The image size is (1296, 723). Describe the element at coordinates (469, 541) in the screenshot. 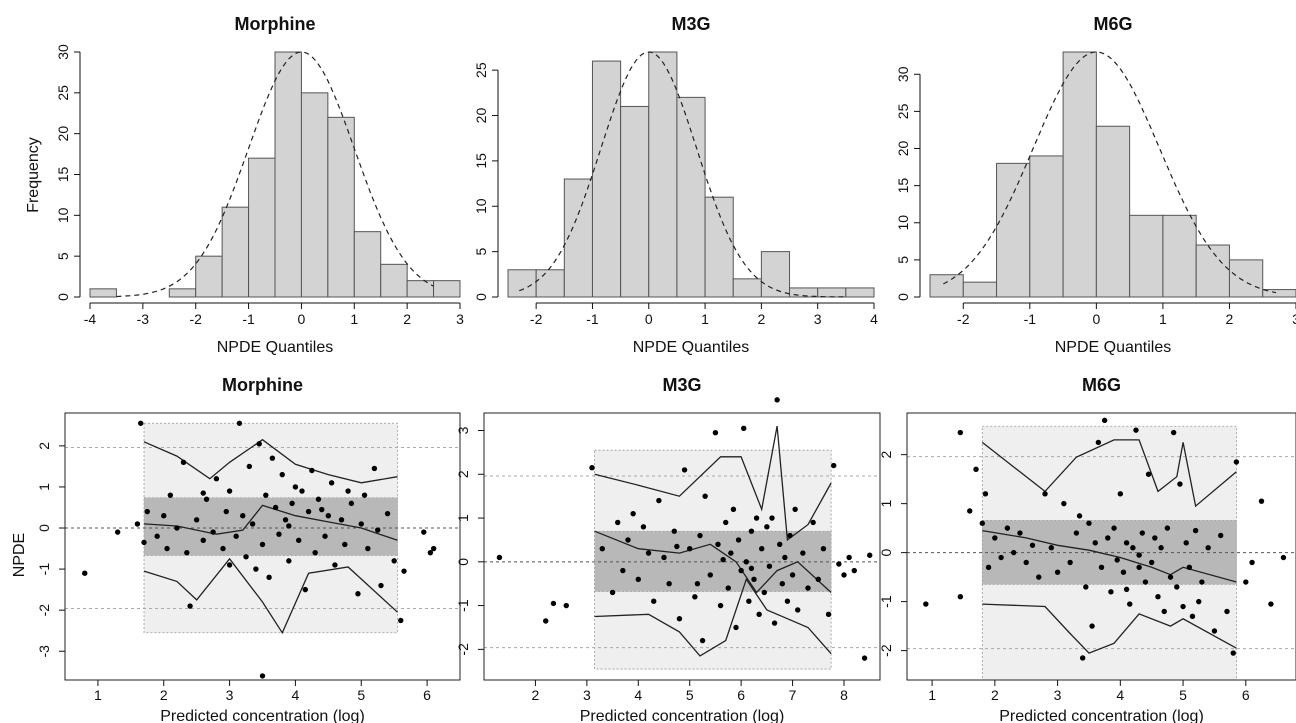

I see `y-axis: -2 -1 0 1 2 3` at that location.